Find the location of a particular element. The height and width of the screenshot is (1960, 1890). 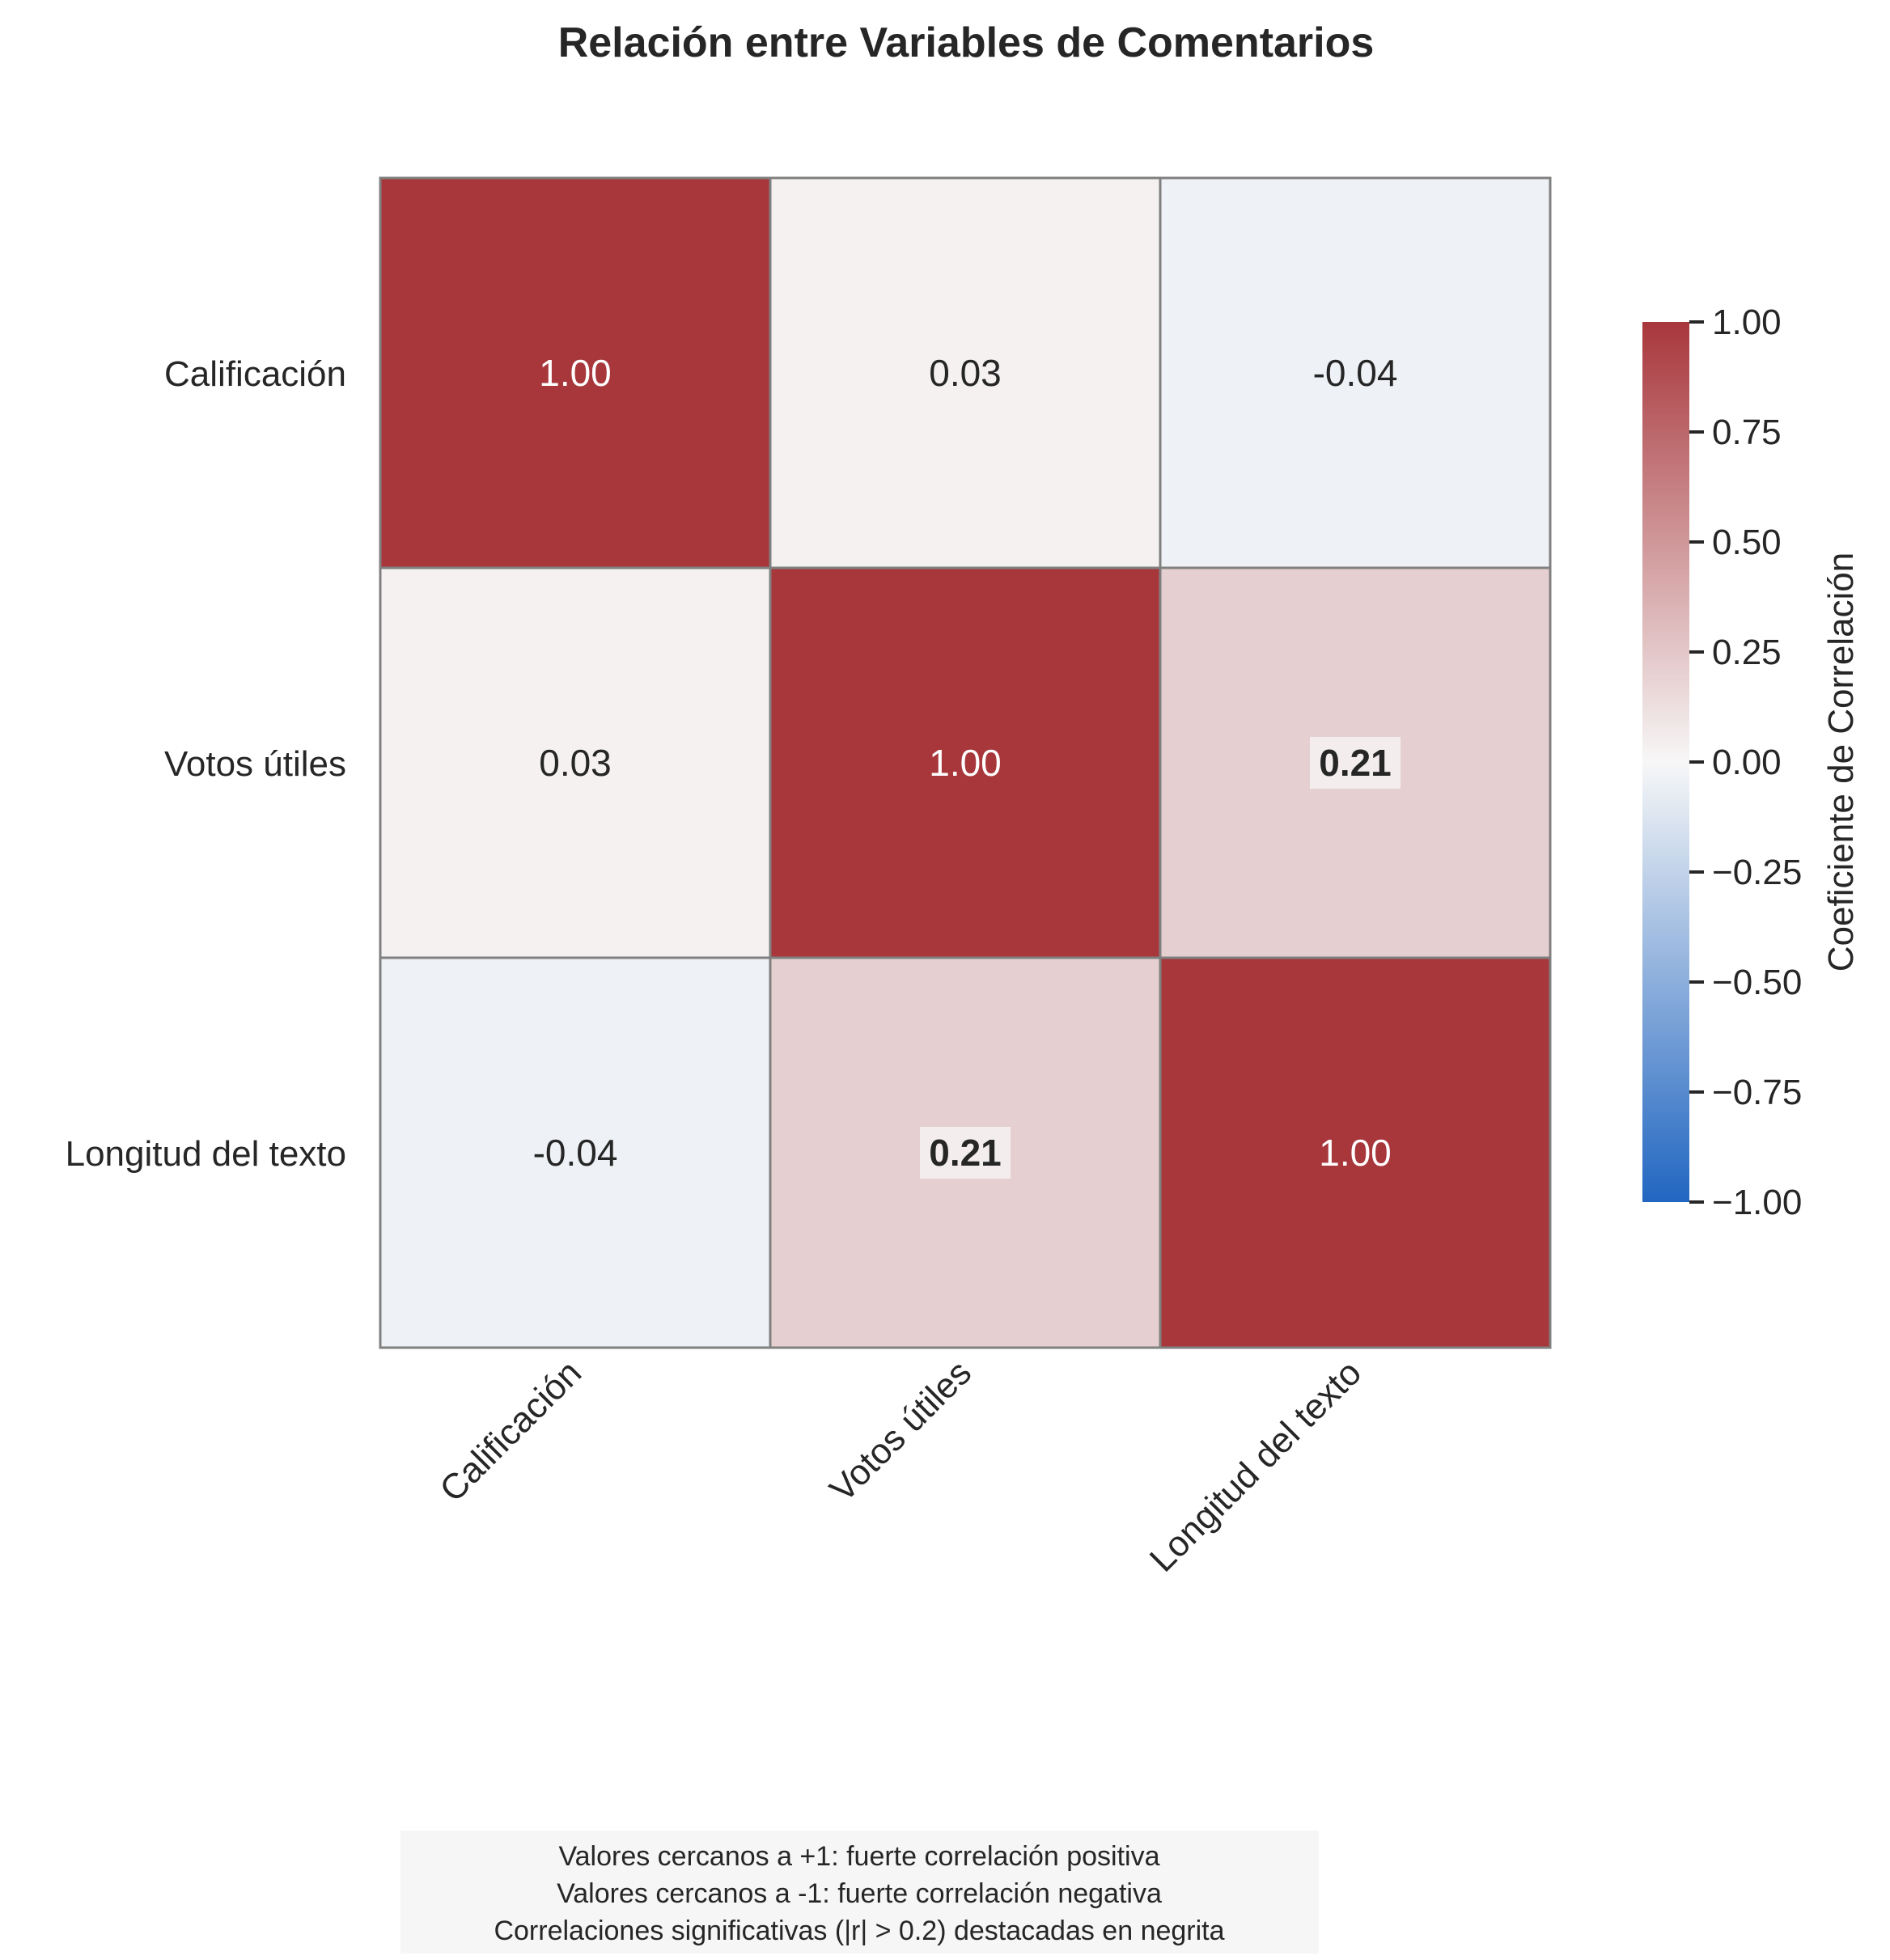

colorbar-tick-label-1: 0.75 is located at coordinates (1747, 432).